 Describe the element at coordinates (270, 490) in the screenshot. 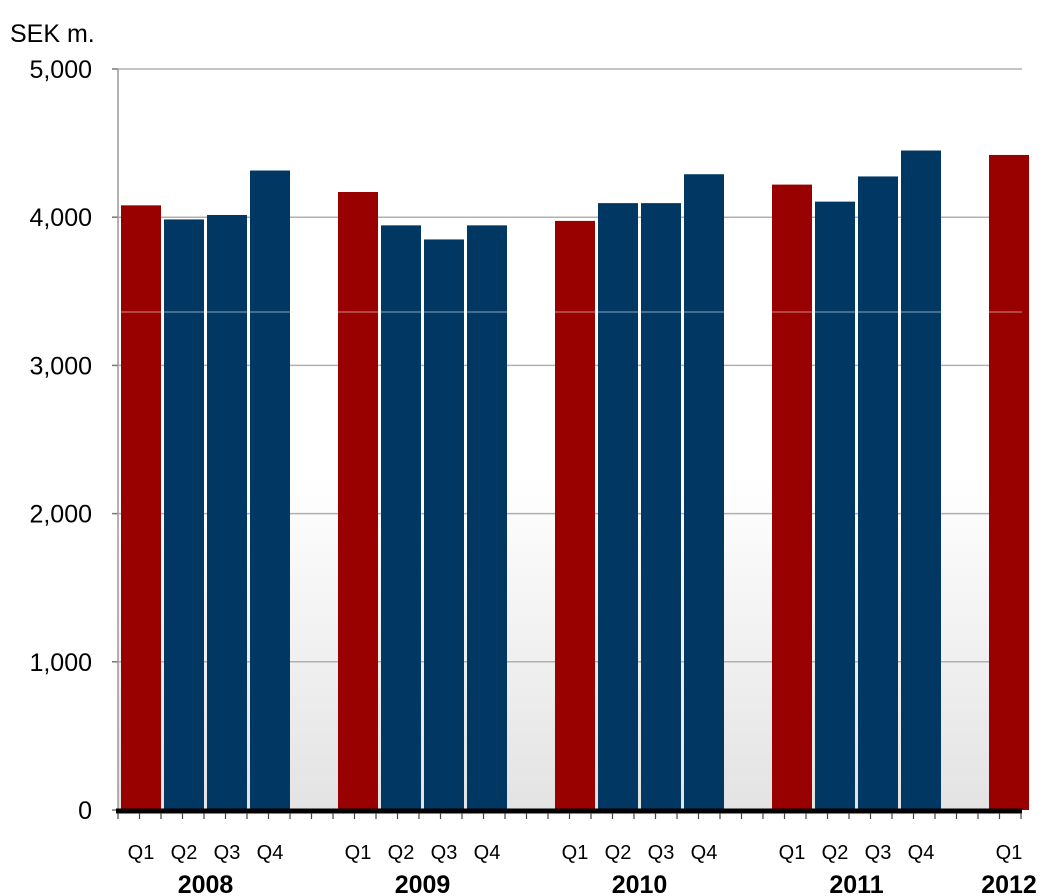

I see `bar-2008-q4` at that location.